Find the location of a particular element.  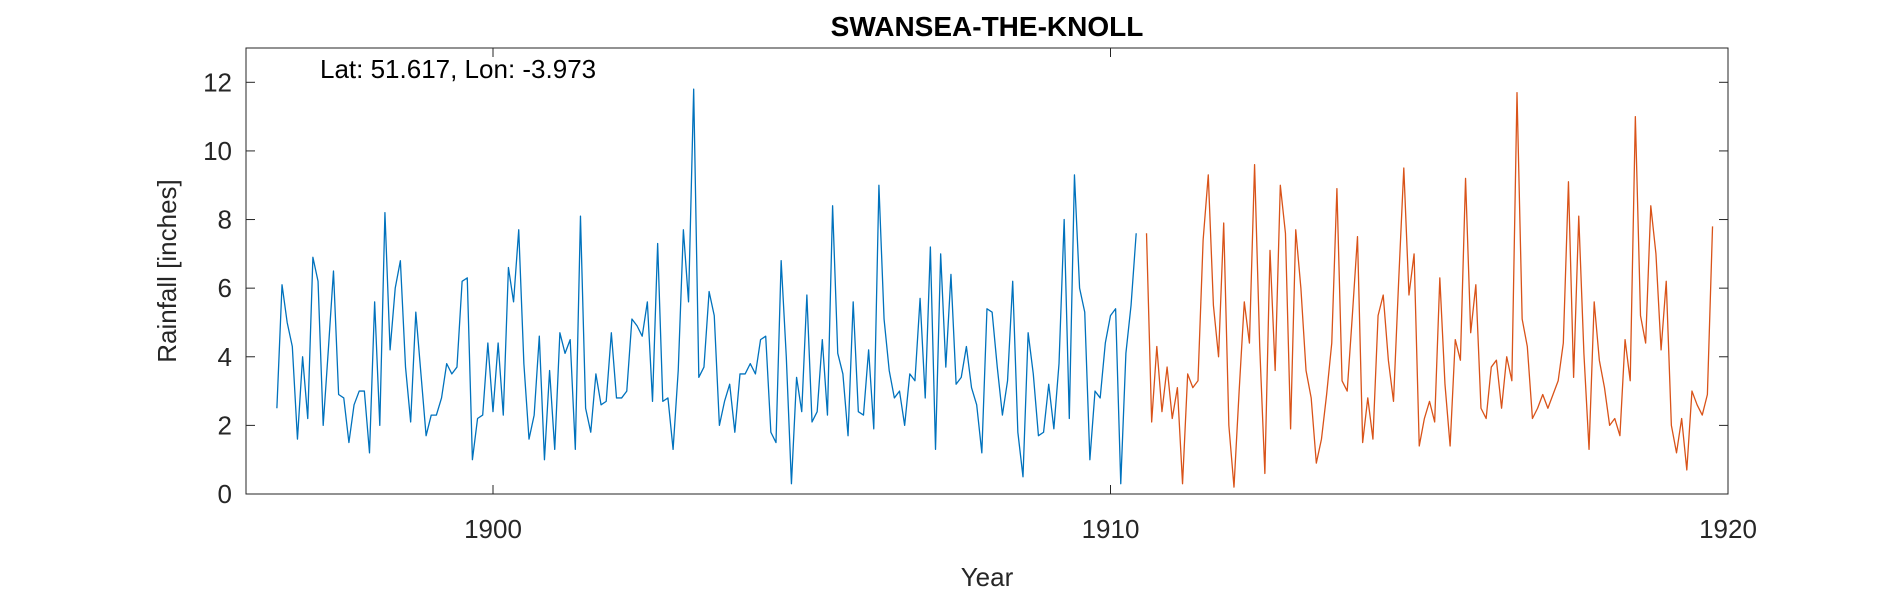

y-tick-label: 0 is located at coordinates (225, 494).